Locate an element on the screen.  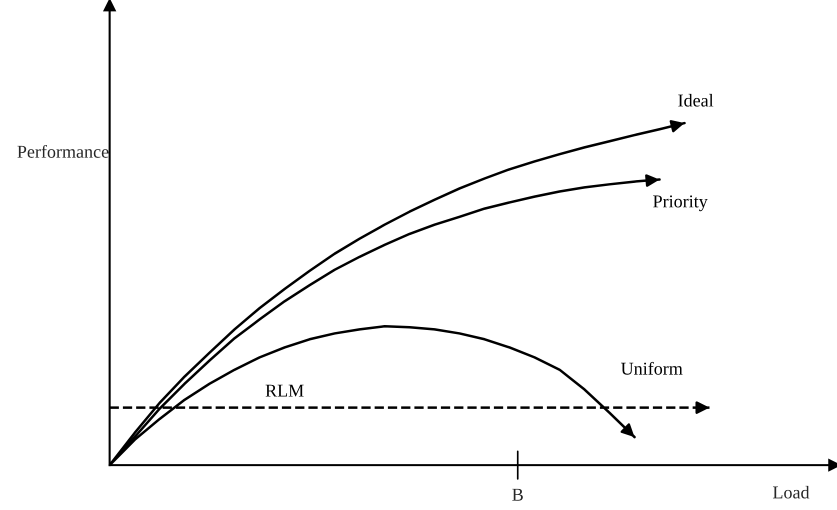
y-axis-title: Performance is located at coordinates (62, 151).